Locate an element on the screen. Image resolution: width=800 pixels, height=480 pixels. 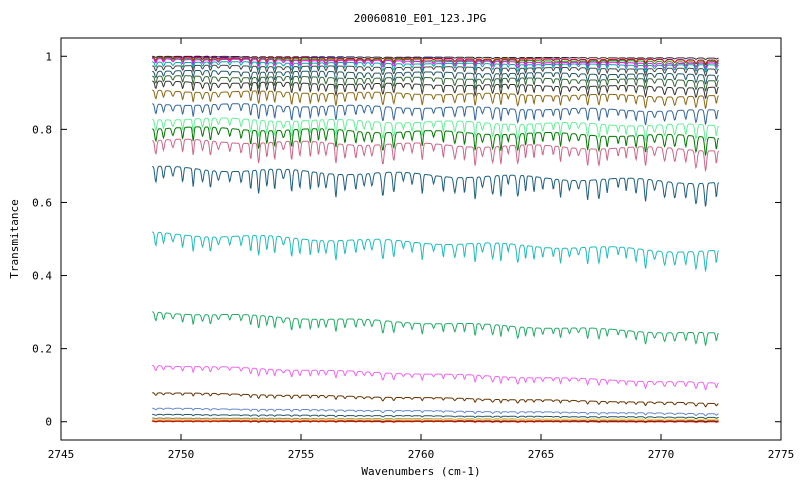
chart-title: 20060810_E01_123.JPG is located at coordinates (420, 18).